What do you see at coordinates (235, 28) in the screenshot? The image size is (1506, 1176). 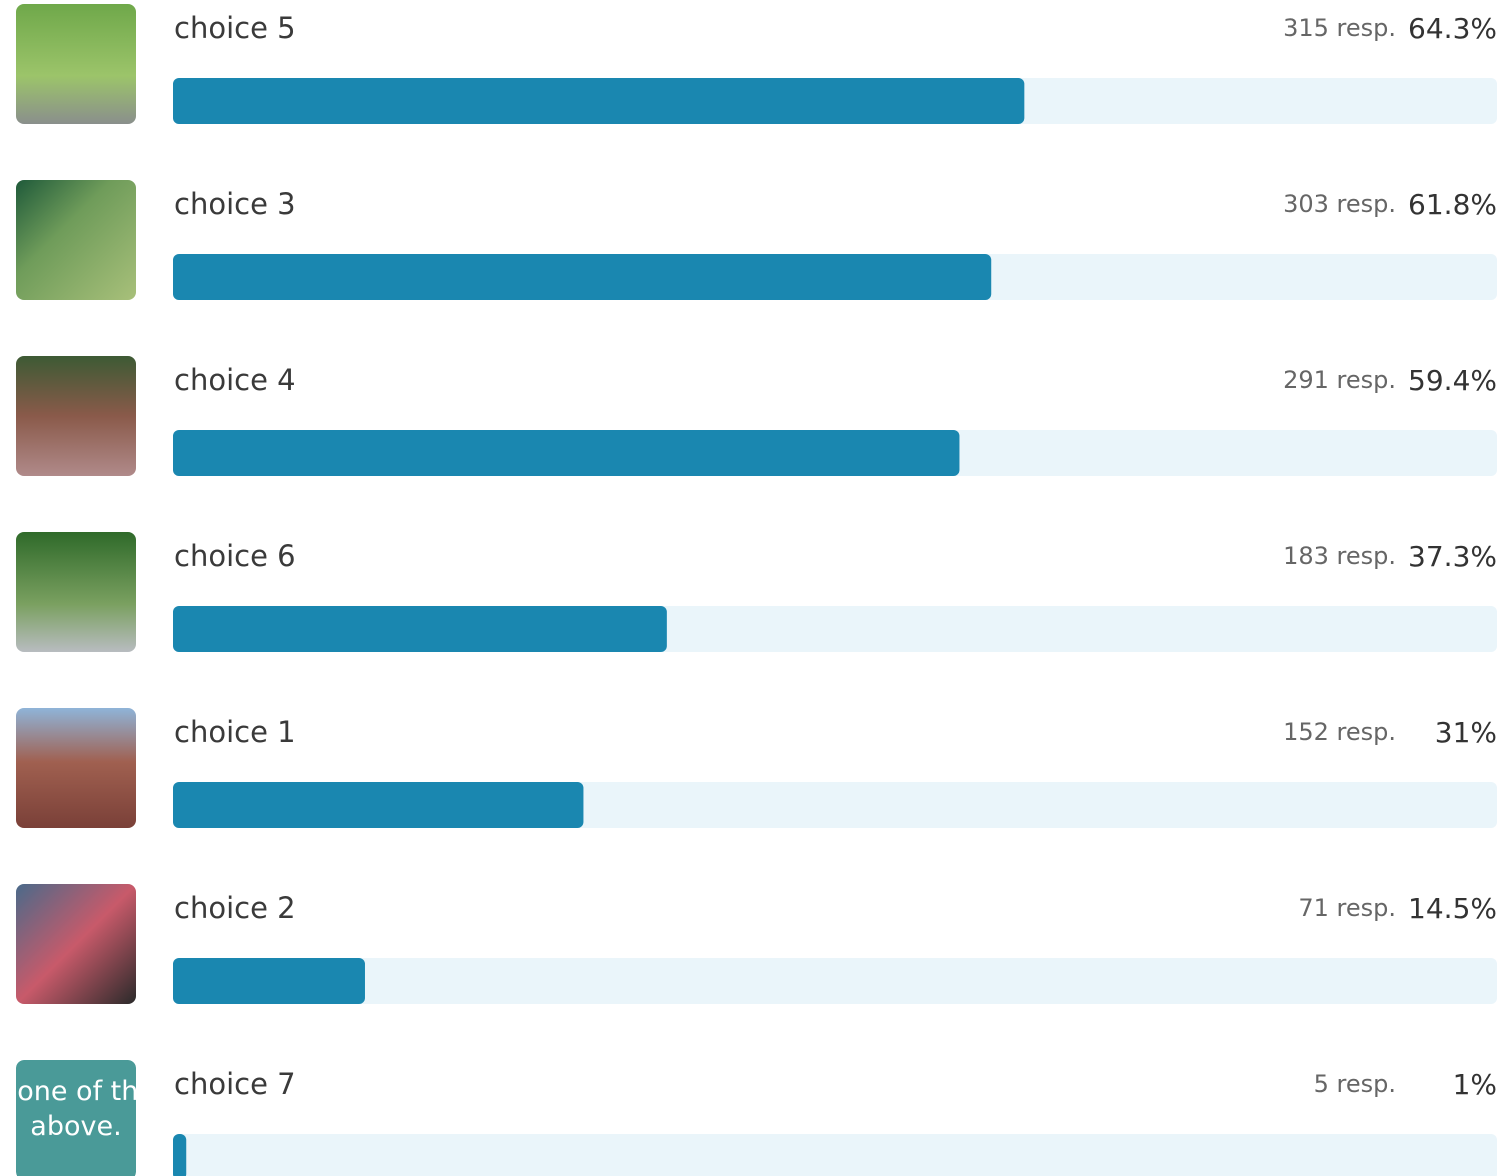 I see `choice-label: choice 5` at bounding box center [235, 28].